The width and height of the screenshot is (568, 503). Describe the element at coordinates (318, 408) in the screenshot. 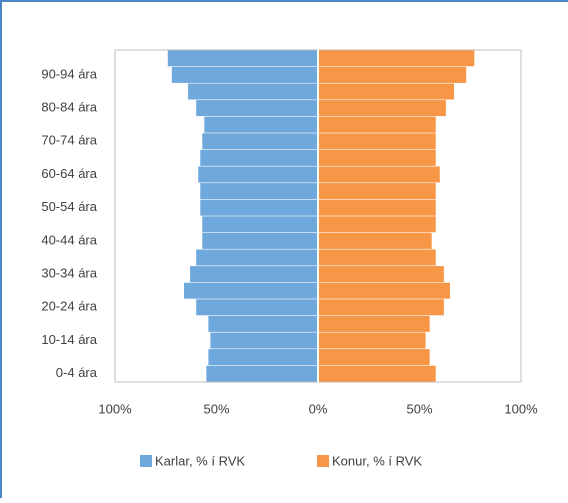

I see `x-tick-label: 0%` at that location.